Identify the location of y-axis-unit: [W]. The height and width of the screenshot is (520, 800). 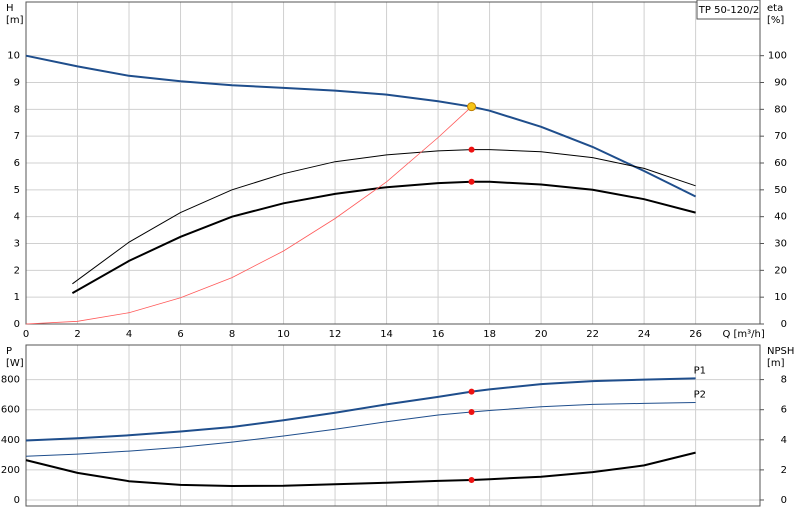
(15, 363).